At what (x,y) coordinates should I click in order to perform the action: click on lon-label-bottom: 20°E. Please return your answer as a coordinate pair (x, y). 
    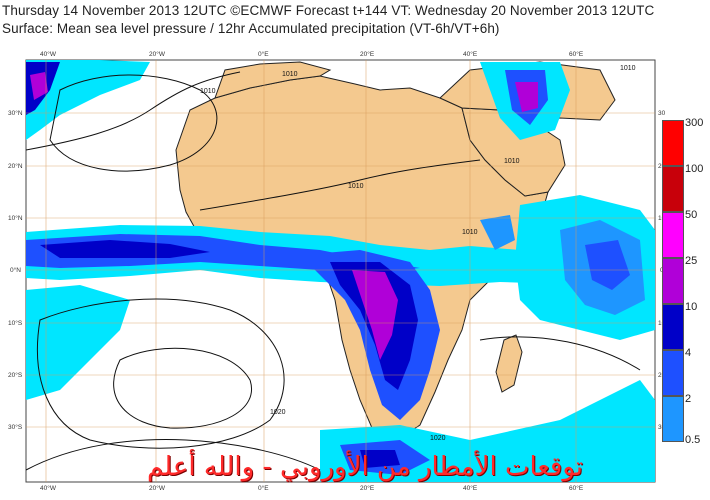
    Looking at the image, I should click on (367, 488).